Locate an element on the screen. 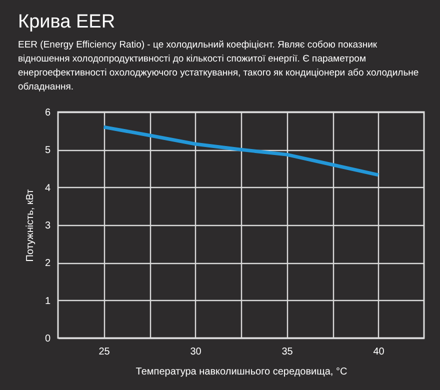 The width and height of the screenshot is (440, 390). chart-title: Крива EER is located at coordinates (67, 22).